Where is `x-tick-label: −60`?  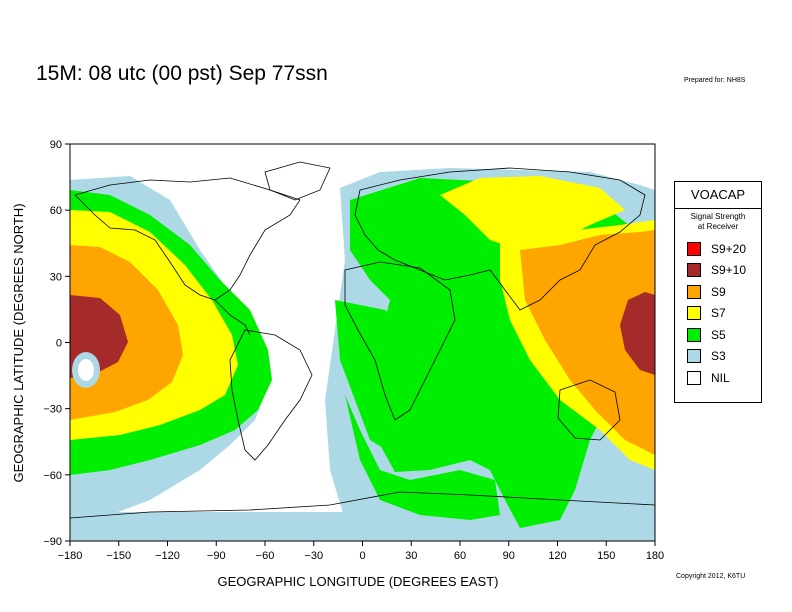
x-tick-label: −60 is located at coordinates (265, 556).